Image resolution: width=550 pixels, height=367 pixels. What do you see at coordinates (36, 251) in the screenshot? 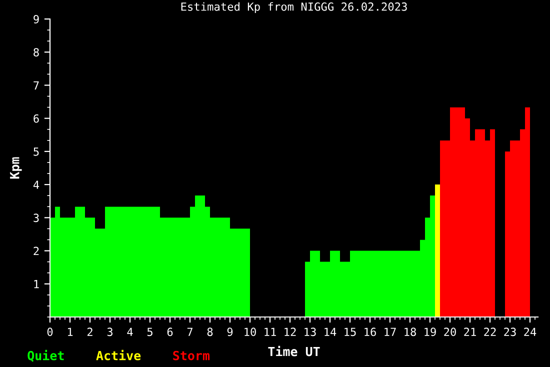
I see `y-tick-label: 2` at bounding box center [36, 251].